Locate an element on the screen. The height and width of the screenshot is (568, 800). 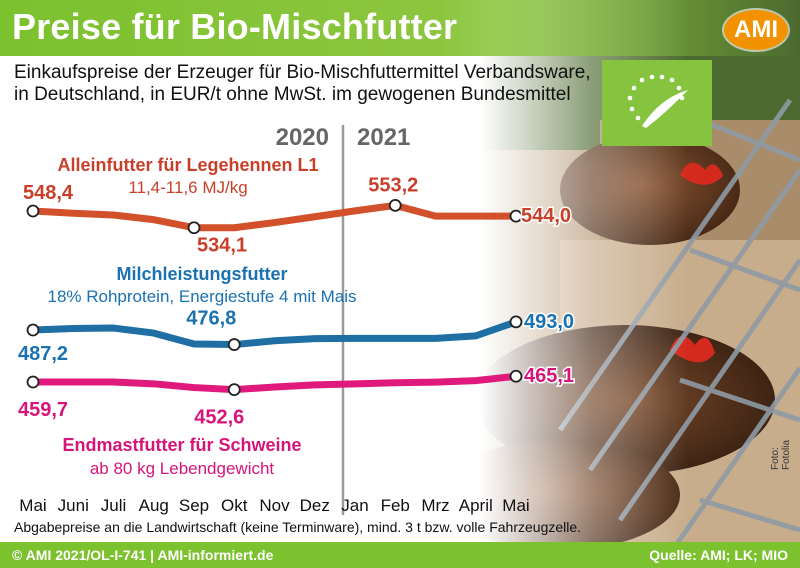
footer-source: Quelle: AMI; LK; MIO is located at coordinates (718, 555).